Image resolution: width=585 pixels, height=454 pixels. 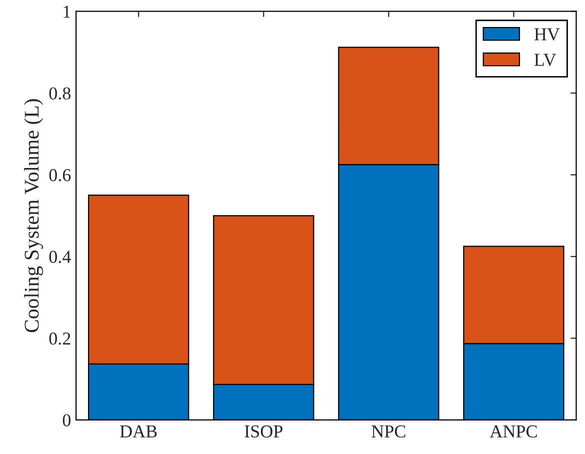 What do you see at coordinates (34, 215) in the screenshot?
I see `y-axis-title: Cooling System Volume (L)` at bounding box center [34, 215].